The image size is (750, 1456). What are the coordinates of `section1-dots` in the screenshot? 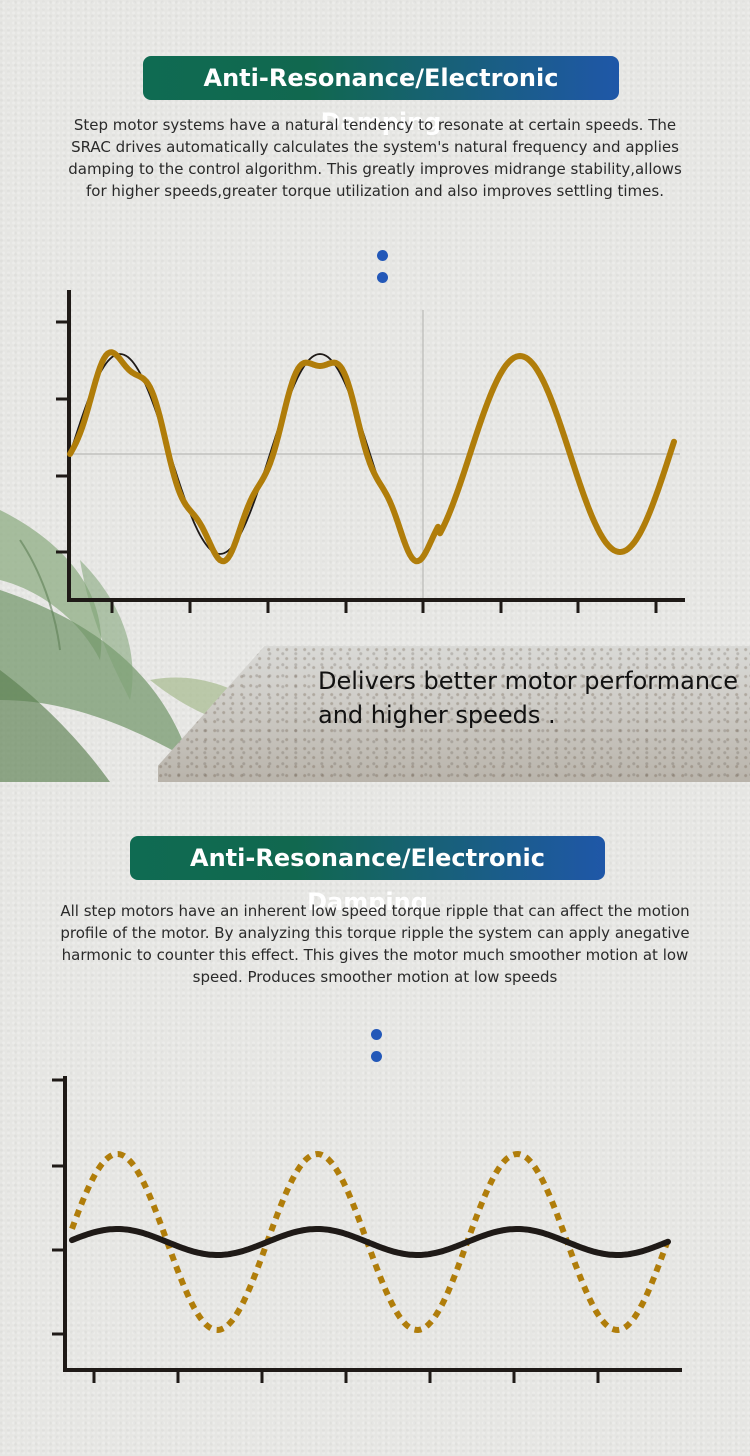 It's located at (383, 272).